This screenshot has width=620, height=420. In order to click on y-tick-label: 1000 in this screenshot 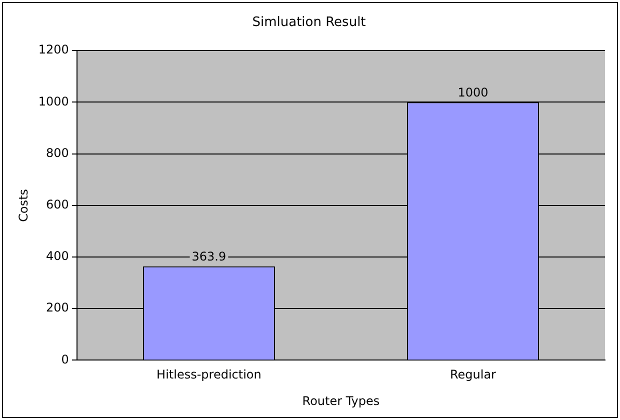, I will do `click(53, 101)`.